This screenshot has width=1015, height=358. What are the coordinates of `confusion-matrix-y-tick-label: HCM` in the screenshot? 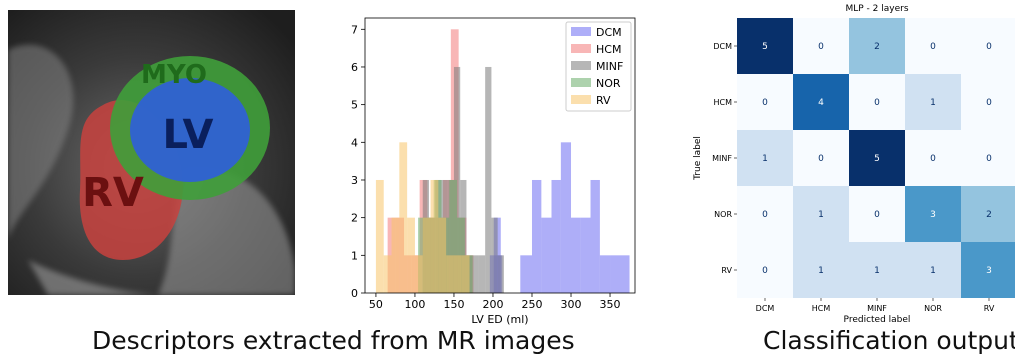 It's located at (722, 102).